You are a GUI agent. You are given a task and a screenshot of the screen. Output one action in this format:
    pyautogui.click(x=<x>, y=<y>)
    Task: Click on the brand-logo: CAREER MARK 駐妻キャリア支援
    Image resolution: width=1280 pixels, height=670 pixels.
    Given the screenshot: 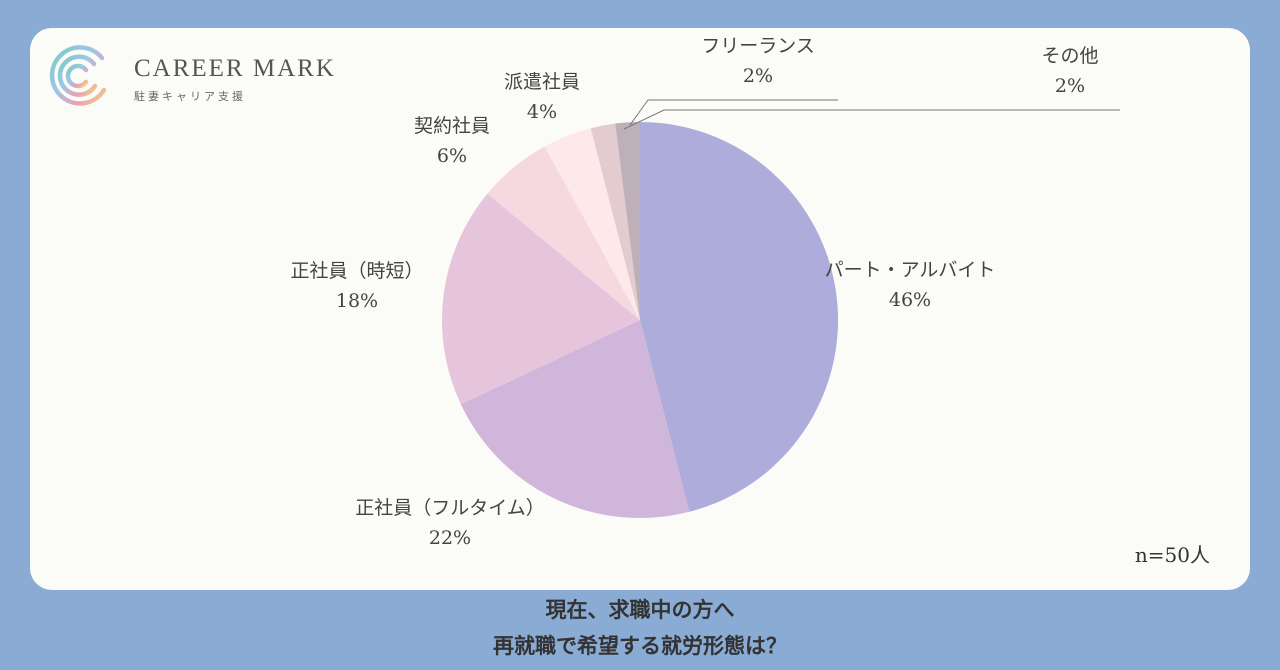 What is the action you would take?
    pyautogui.click(x=191, y=75)
    